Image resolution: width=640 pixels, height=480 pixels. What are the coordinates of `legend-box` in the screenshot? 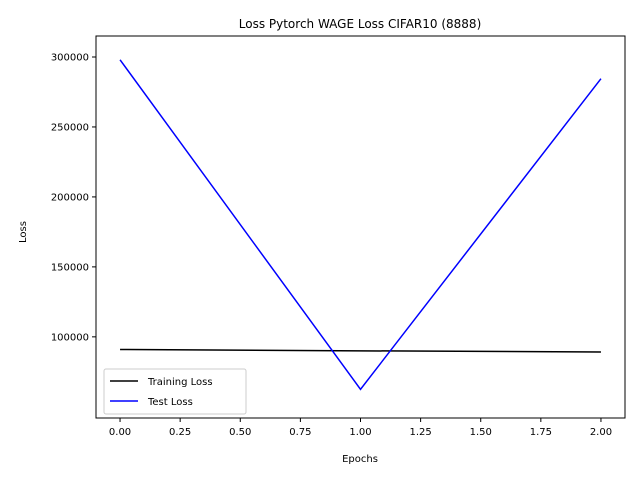 It's located at (175, 391).